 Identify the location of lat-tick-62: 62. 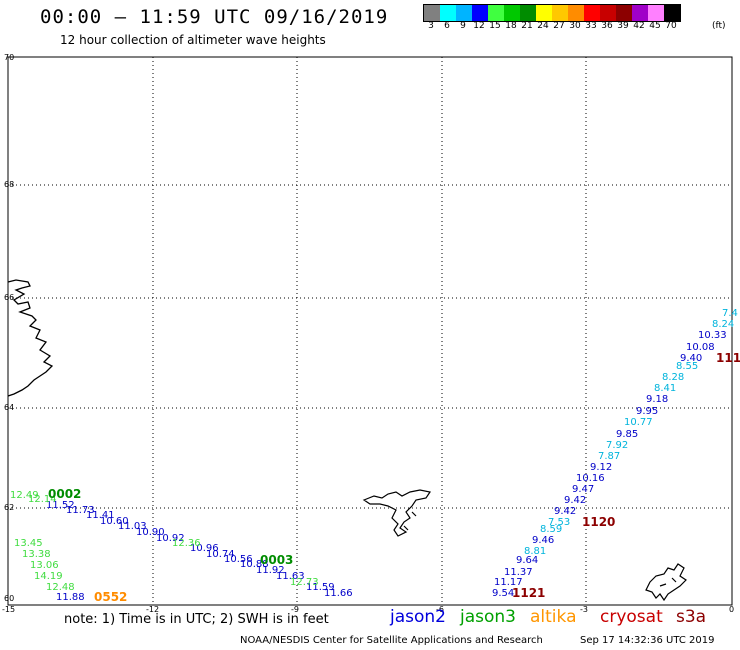
(9, 507).